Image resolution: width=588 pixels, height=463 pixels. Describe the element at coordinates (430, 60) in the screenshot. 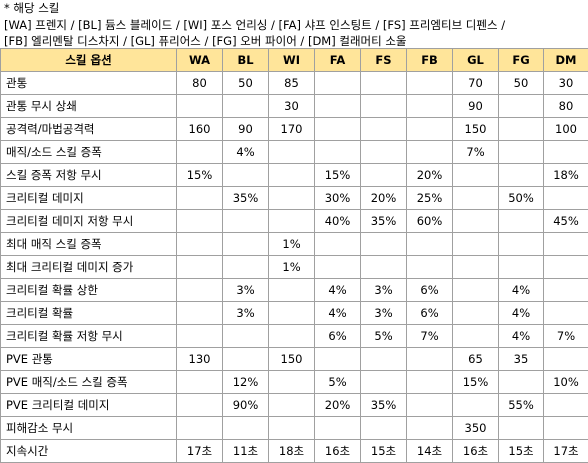

I see `header-col-fb: FB` at that location.